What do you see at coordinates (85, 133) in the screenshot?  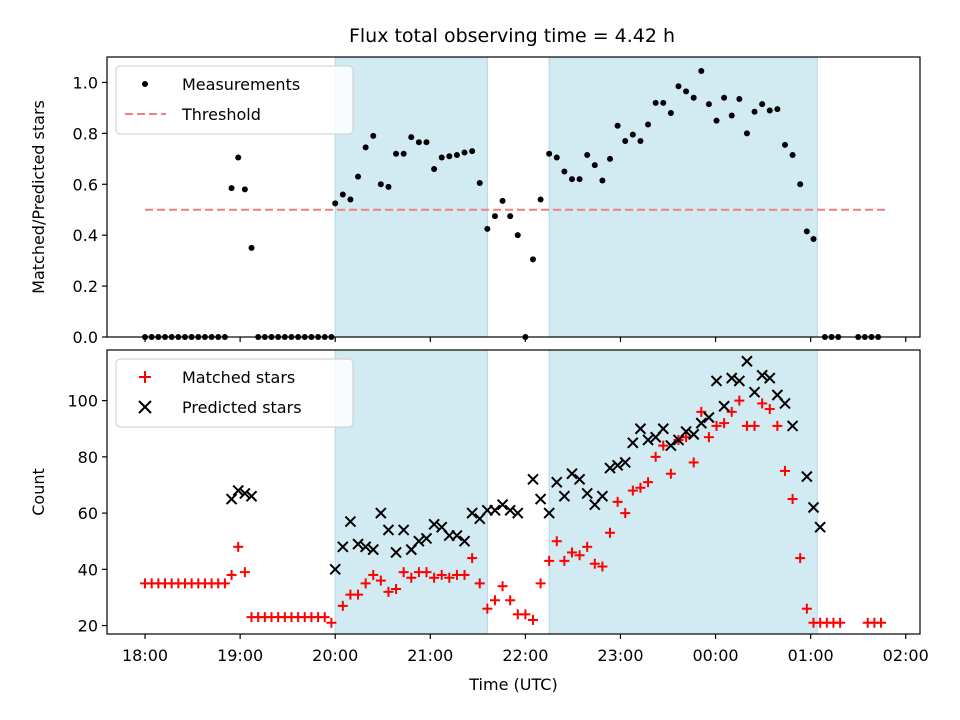 I see `y-tick-label: 0.8` at bounding box center [85, 133].